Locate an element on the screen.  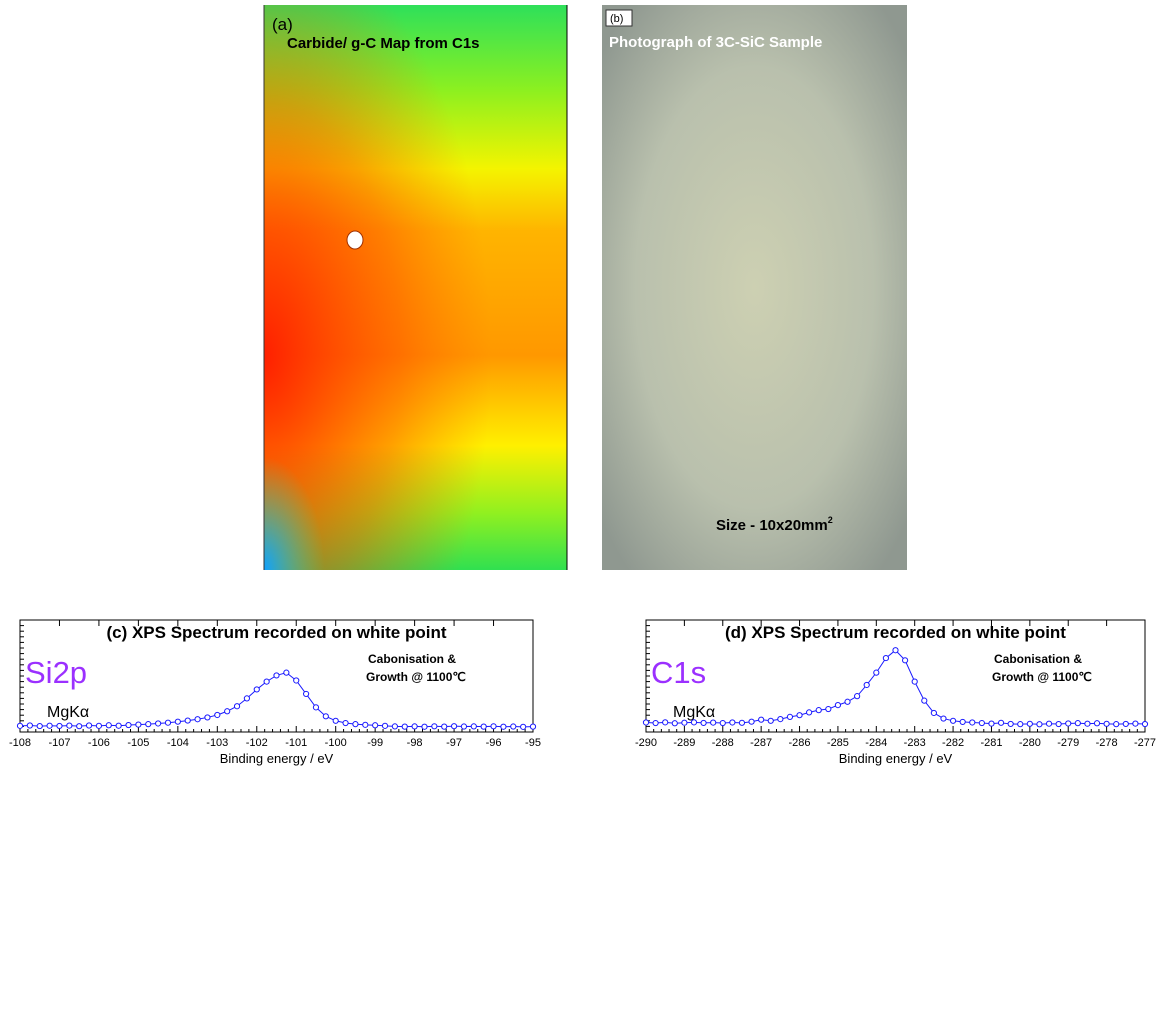
size-sup: 2 is located at coordinates (830, 520).